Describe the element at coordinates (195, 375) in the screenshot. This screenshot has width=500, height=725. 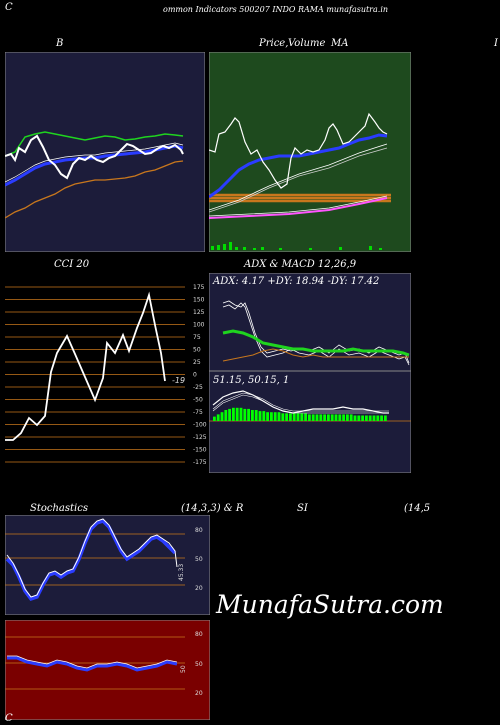
I see `cci-tick-label: 0` at that location.